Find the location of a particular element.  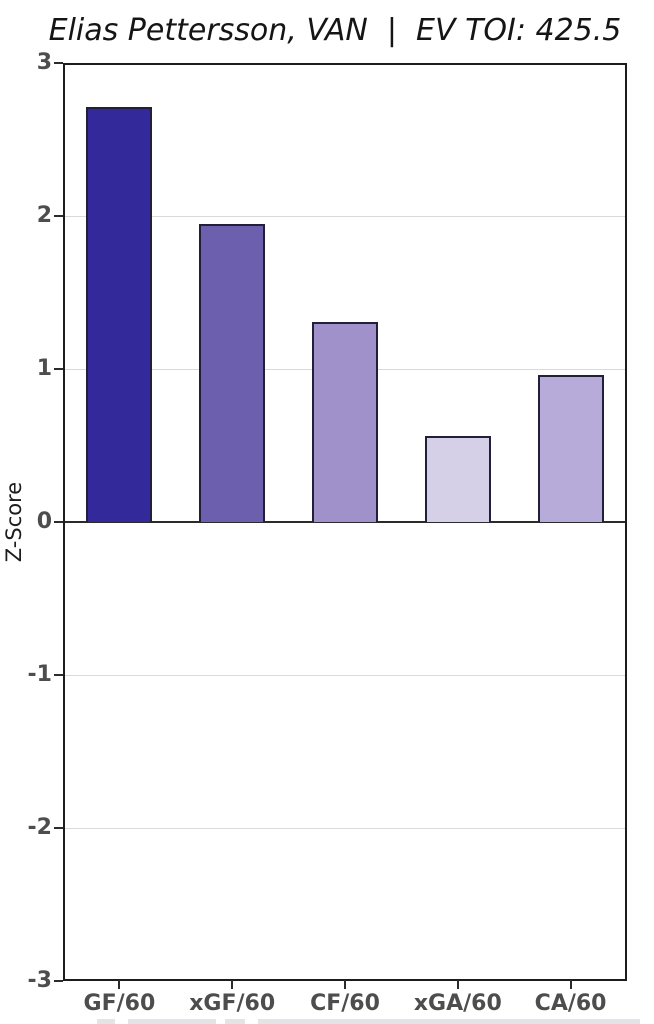

y-tick-mark--1 is located at coordinates (58, 675).